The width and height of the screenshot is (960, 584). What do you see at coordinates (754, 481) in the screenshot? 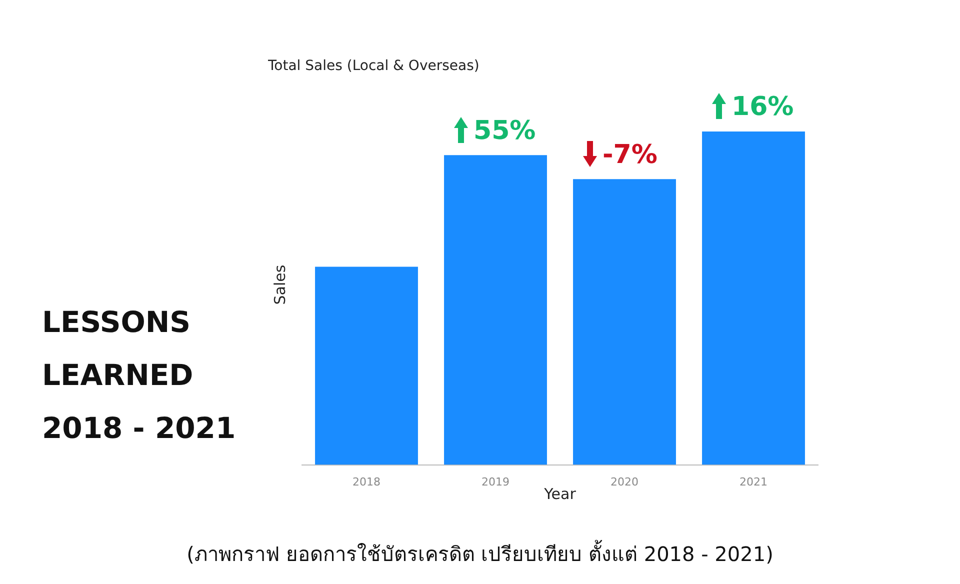
I see `x-tick-label: 2021` at bounding box center [754, 481].